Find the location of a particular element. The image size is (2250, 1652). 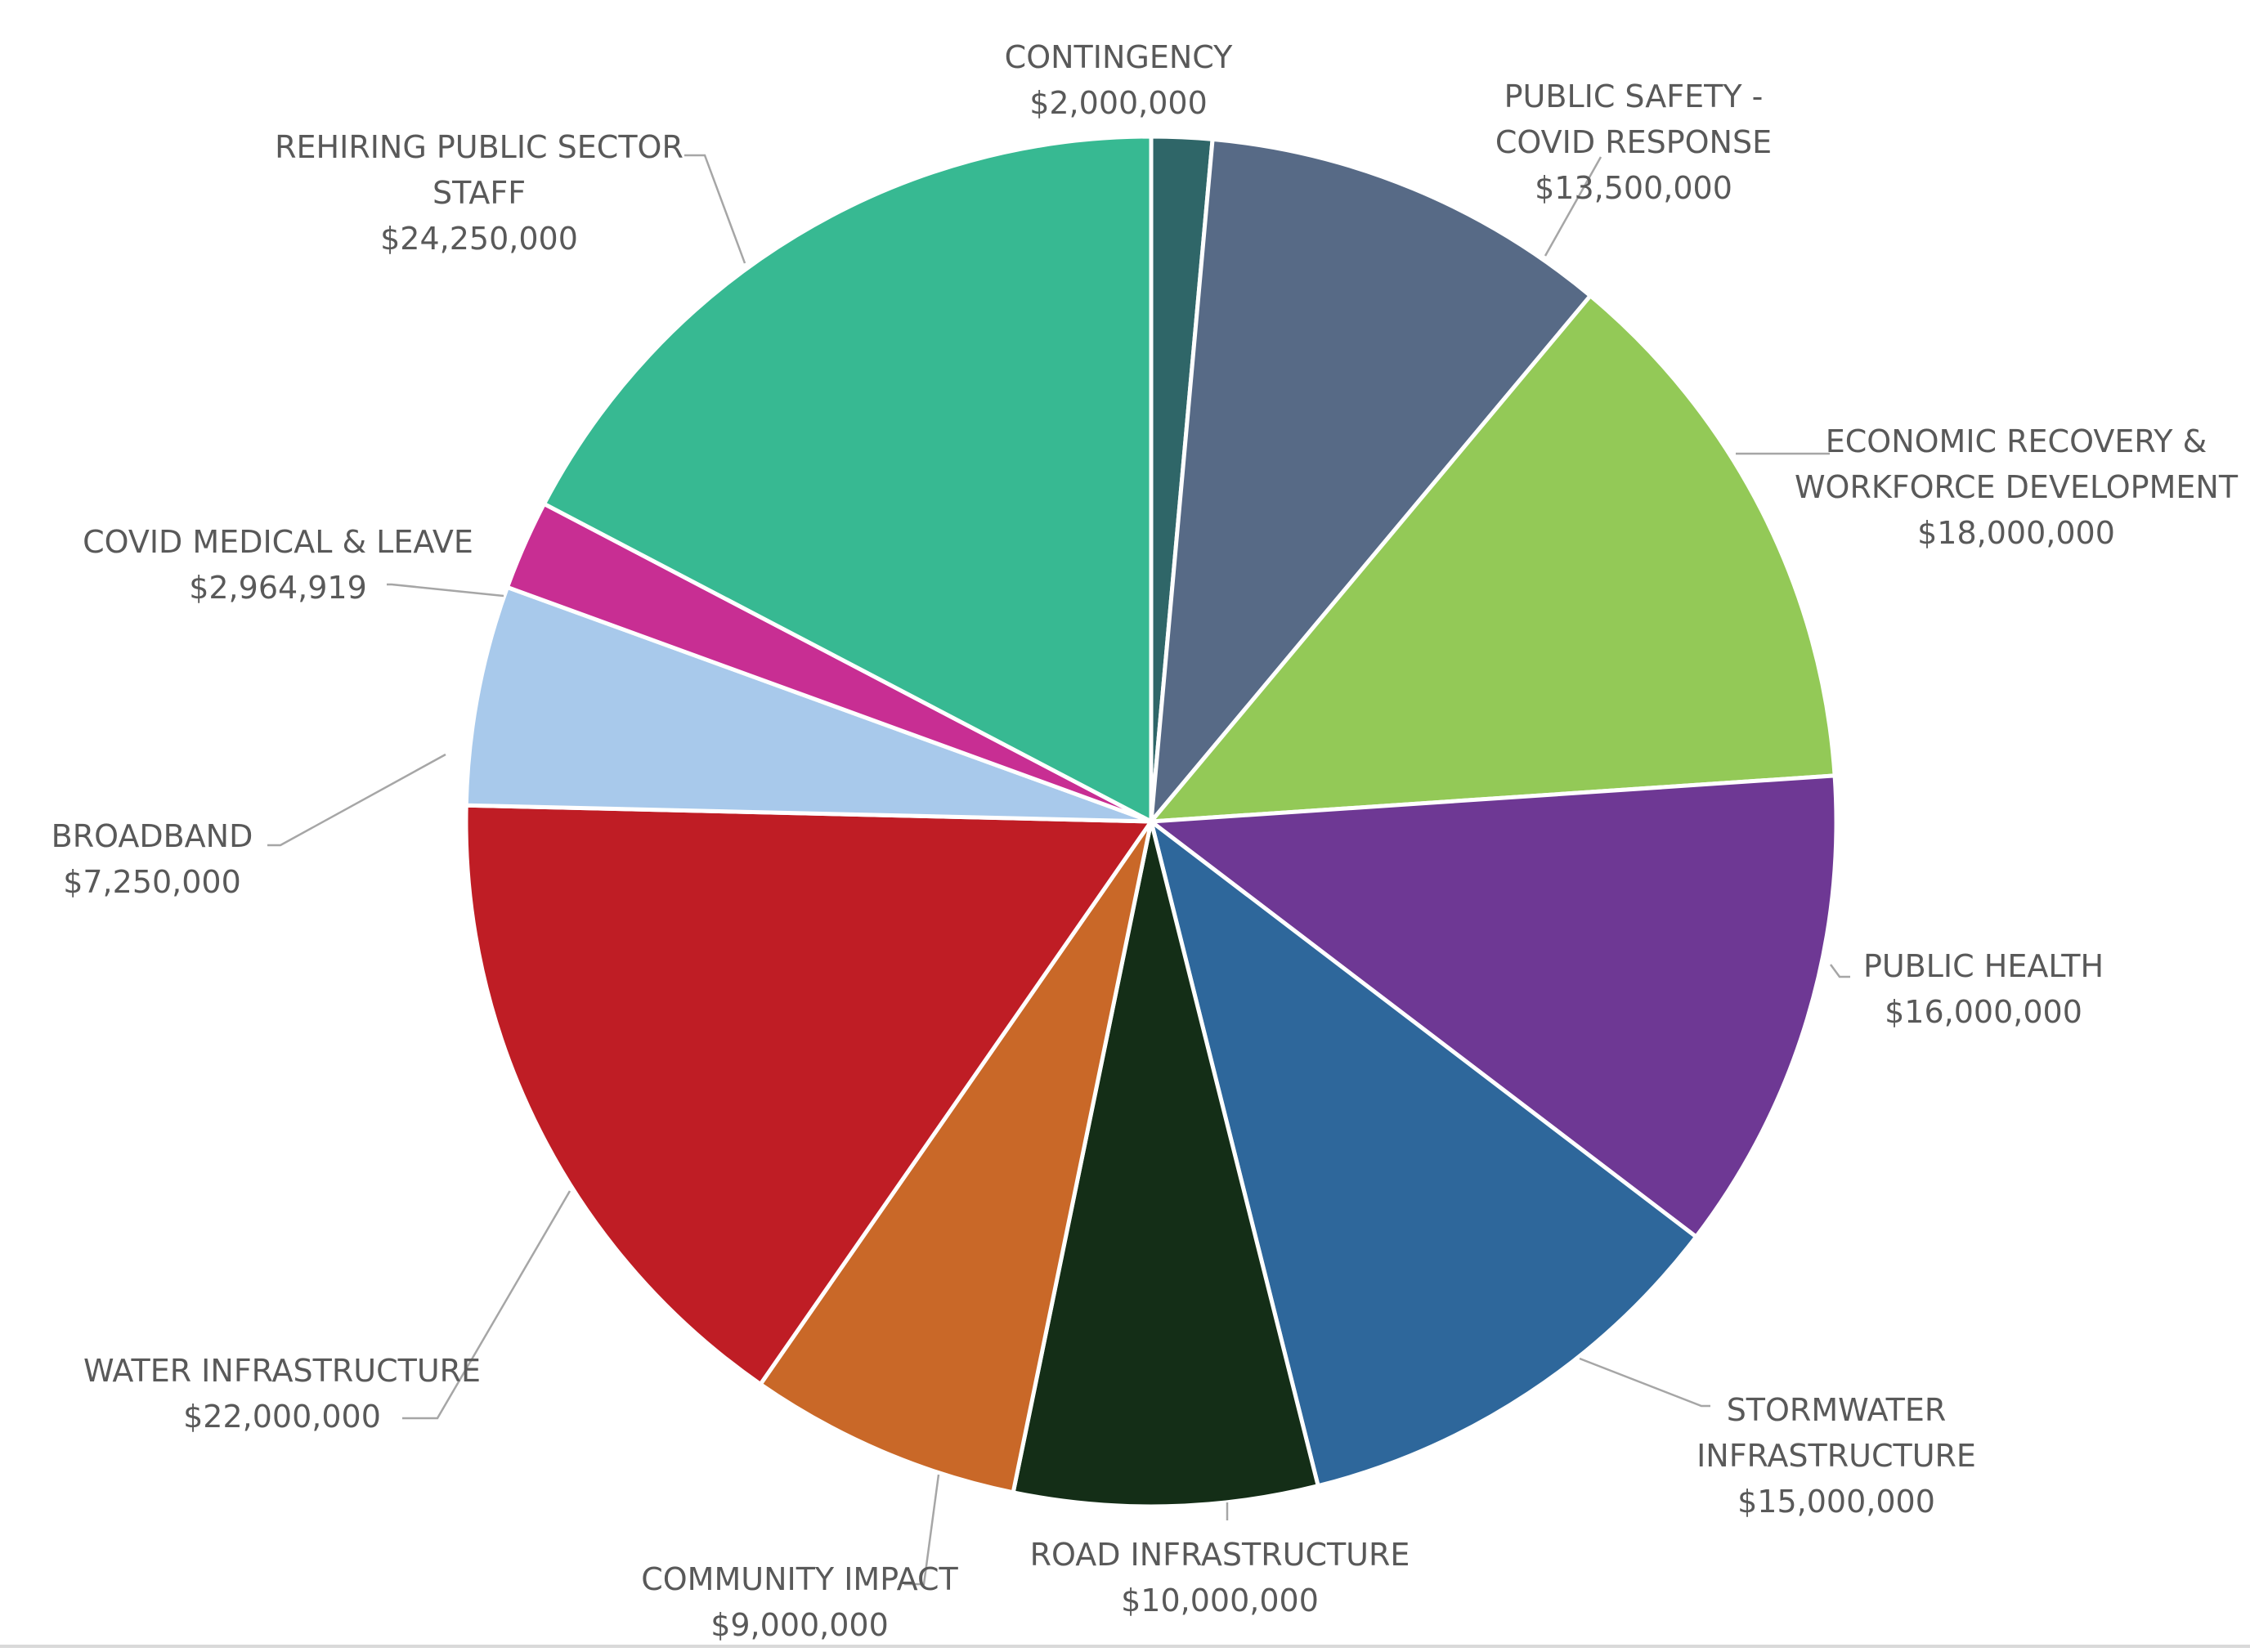

bottom-divider is located at coordinates (1125, 1646).